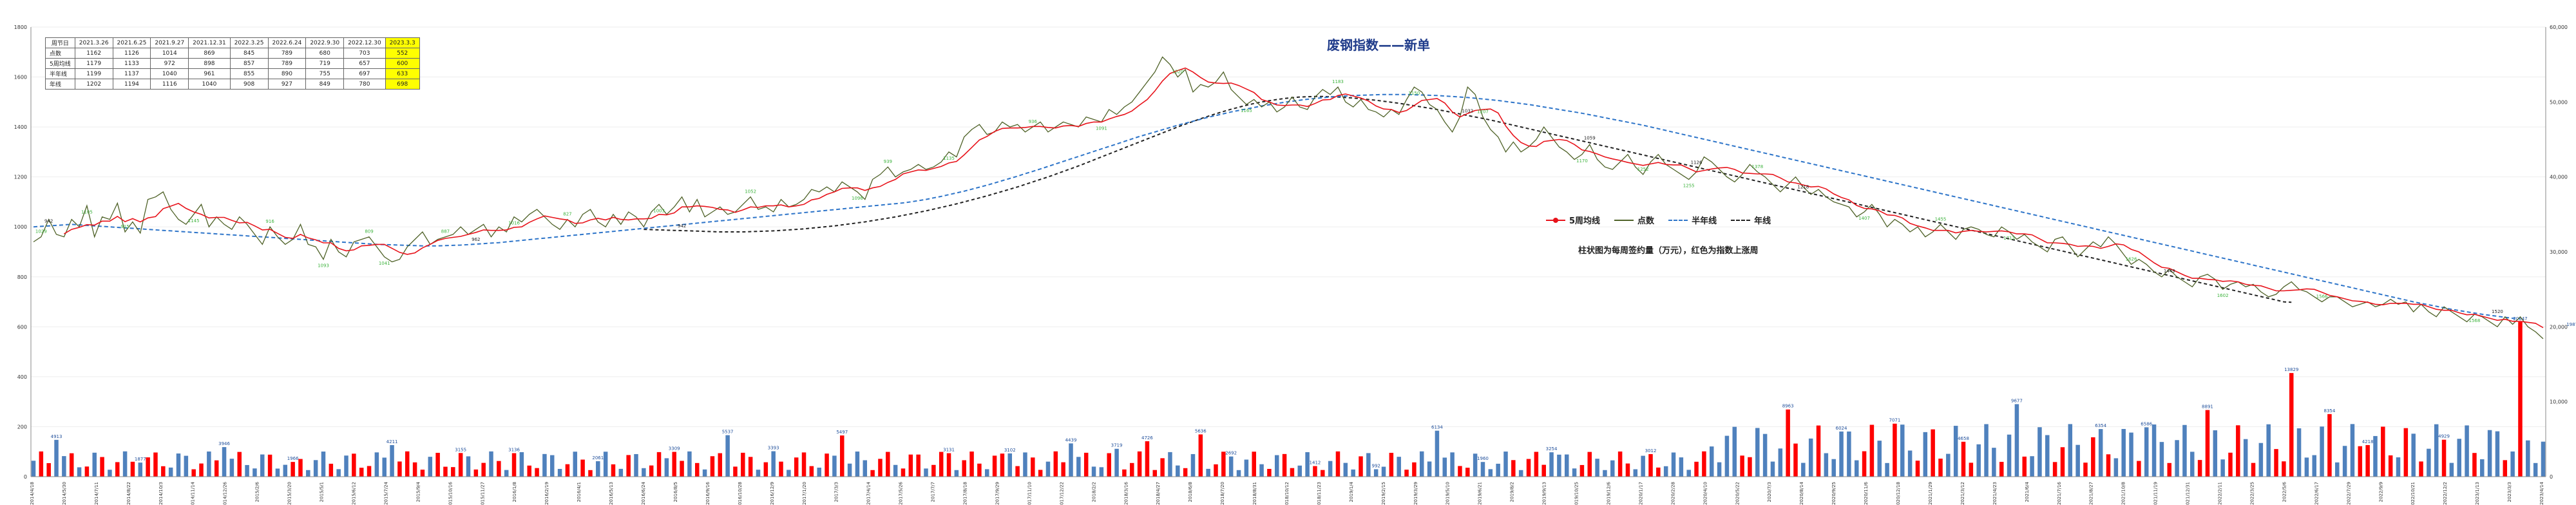 The width and height of the screenshot is (2576, 505). I want to click on average-annotation: 1218, so click(1803, 187).